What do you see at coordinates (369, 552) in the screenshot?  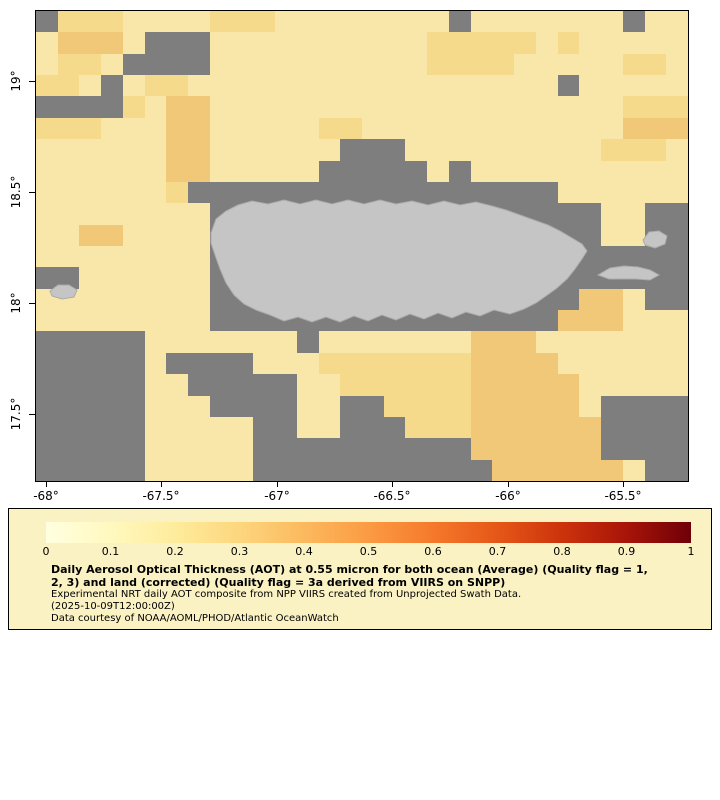 I see `colorbar-labels: 0 0.1 0.2 0.3 0.4 0.5 0.6 0.7 0.8 0.9 1` at bounding box center [369, 552].